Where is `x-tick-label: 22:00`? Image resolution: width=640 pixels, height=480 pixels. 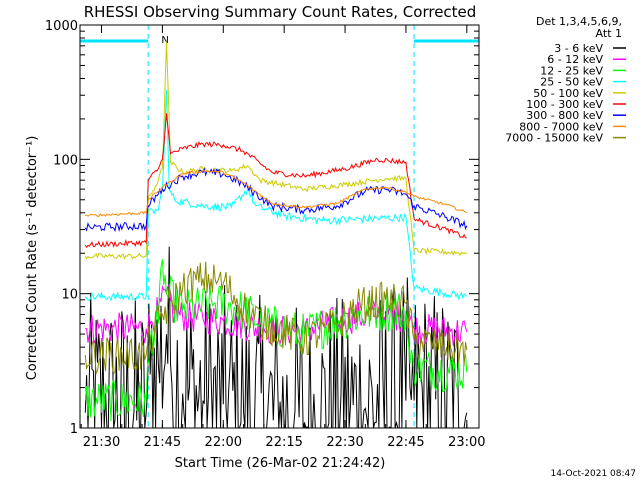
x-tick-label: 22:00 is located at coordinates (223, 442).